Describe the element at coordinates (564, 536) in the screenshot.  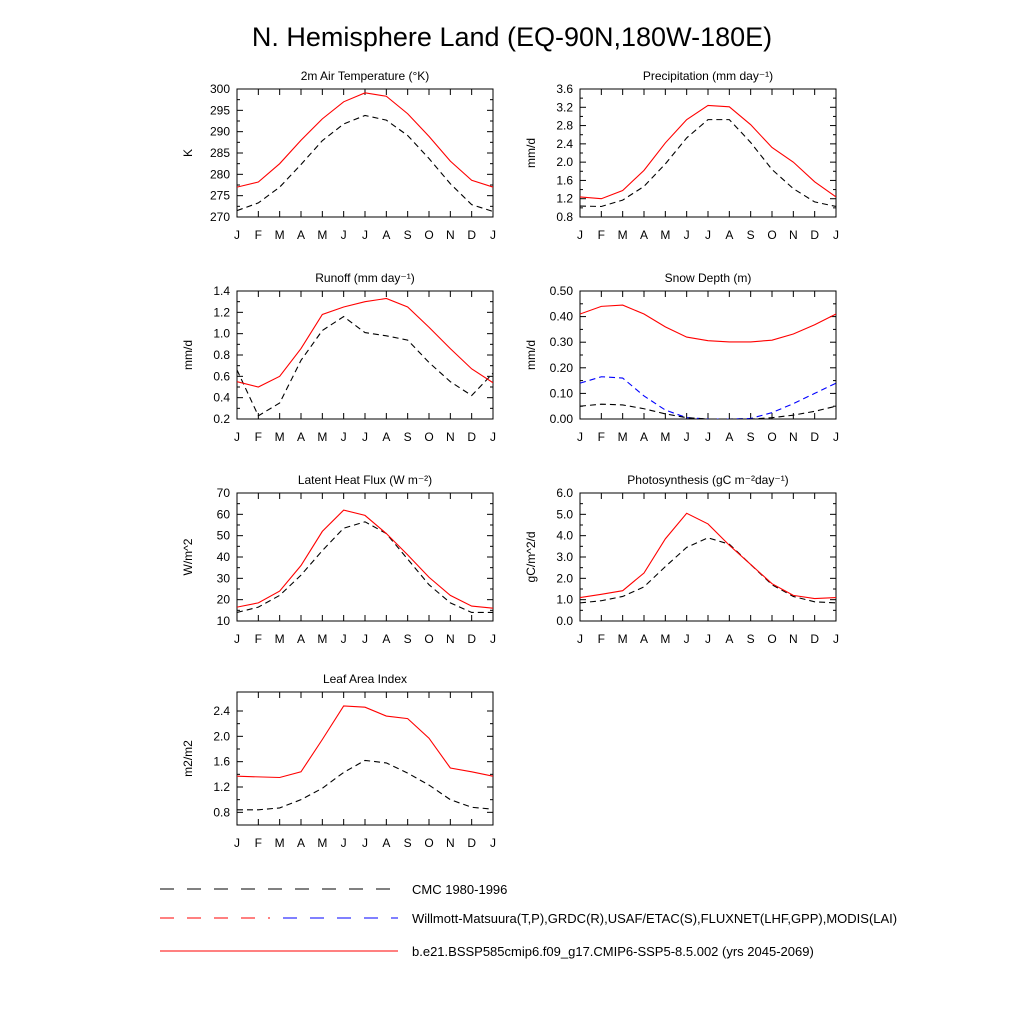
I see `y-tick-label: 4.0` at that location.